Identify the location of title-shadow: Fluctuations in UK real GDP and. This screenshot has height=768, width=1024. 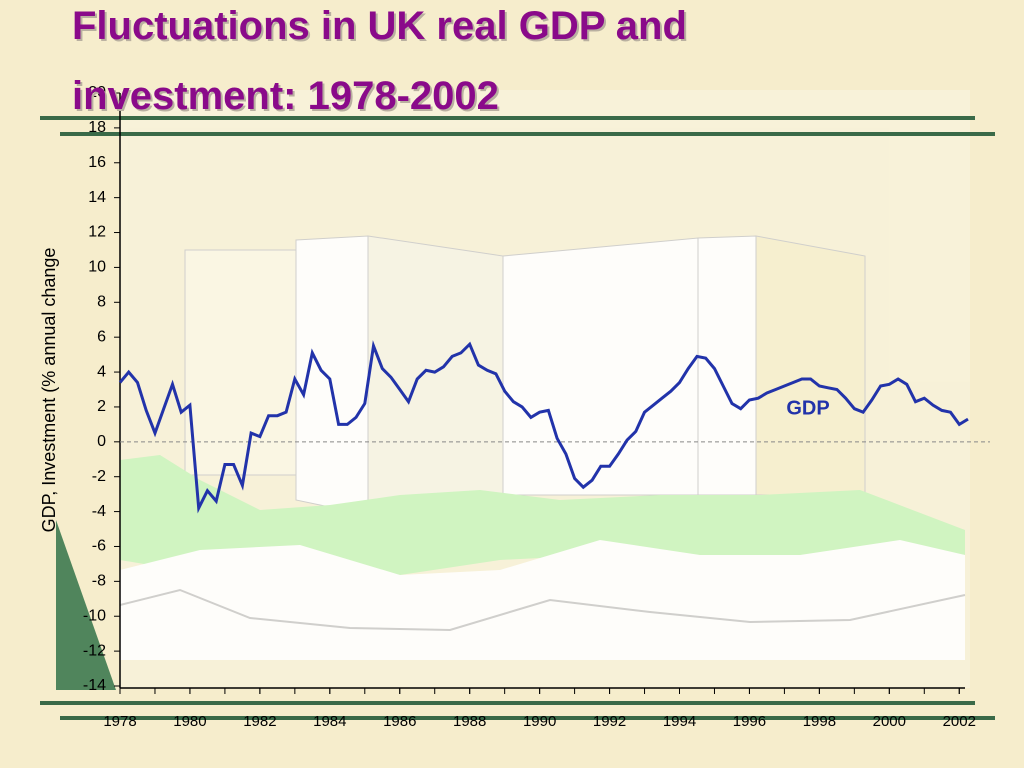
(381, 28).